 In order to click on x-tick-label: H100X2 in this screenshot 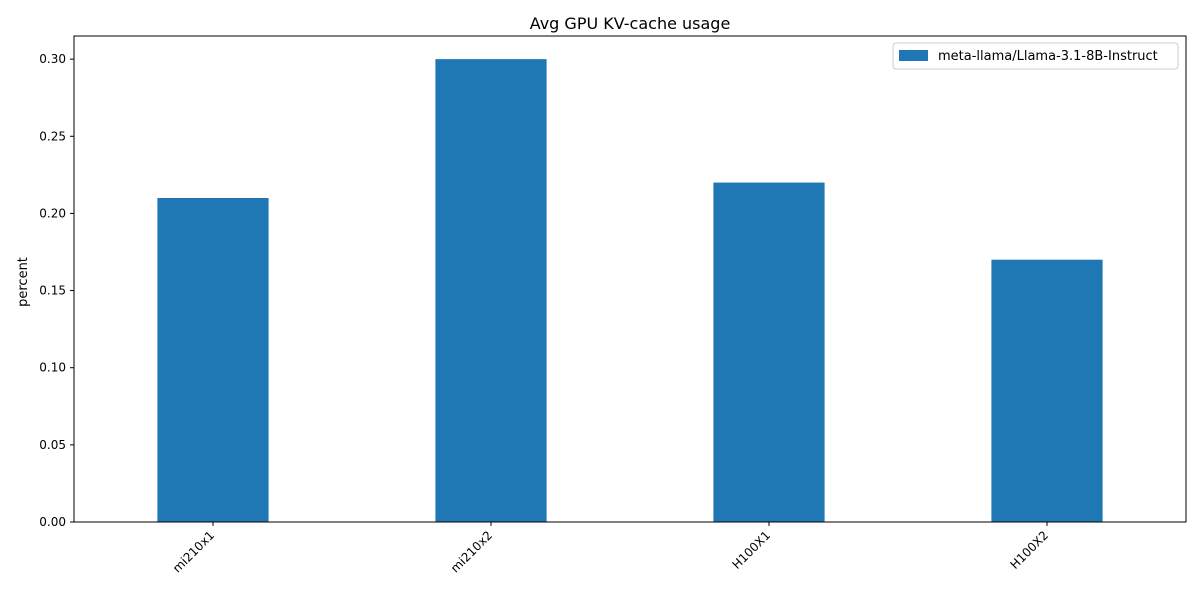, I will do `click(1029, 550)`.